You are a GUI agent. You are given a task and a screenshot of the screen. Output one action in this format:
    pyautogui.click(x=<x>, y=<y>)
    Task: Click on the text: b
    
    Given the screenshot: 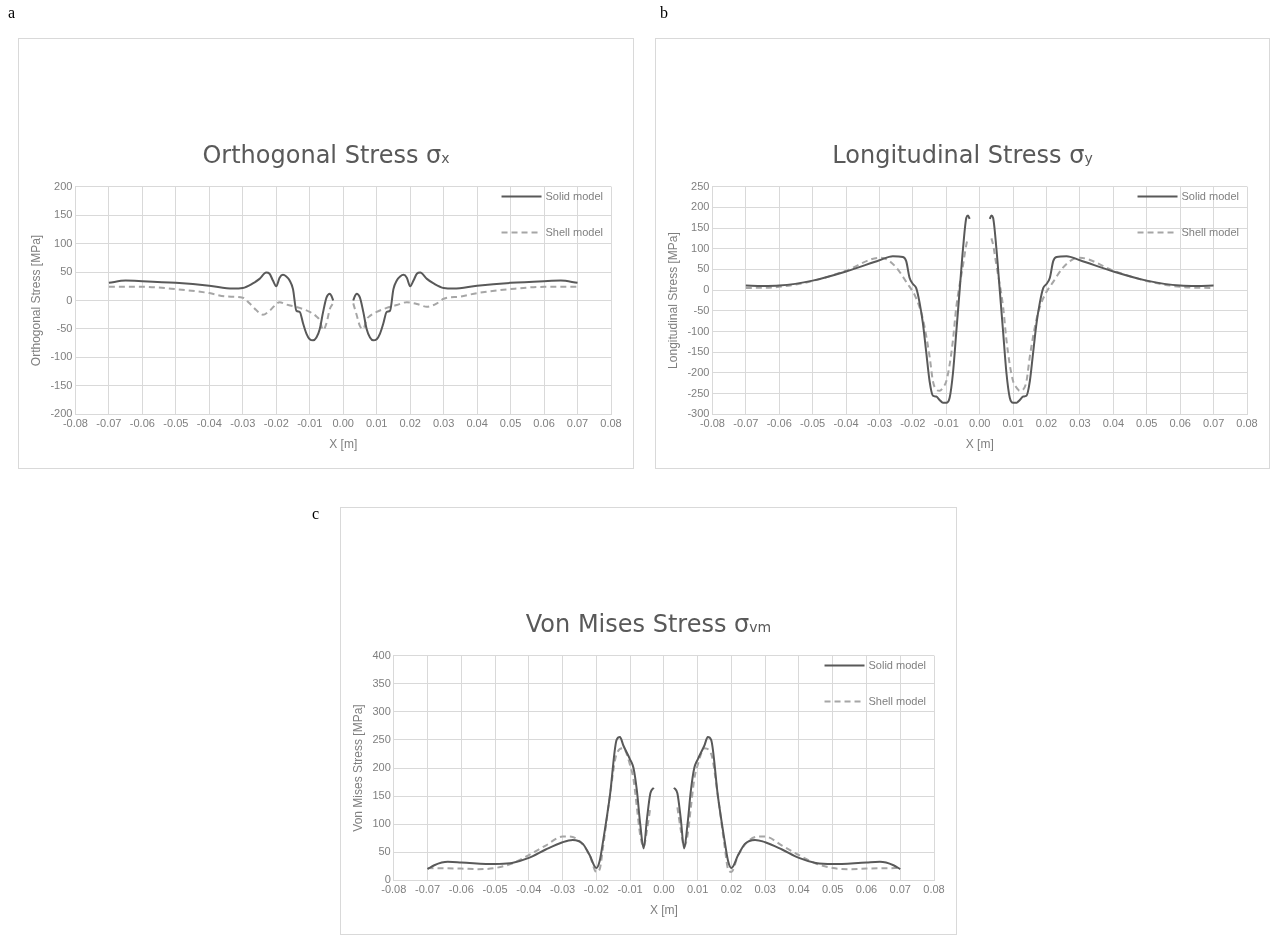 What is the action you would take?
    pyautogui.click(x=664, y=13)
    